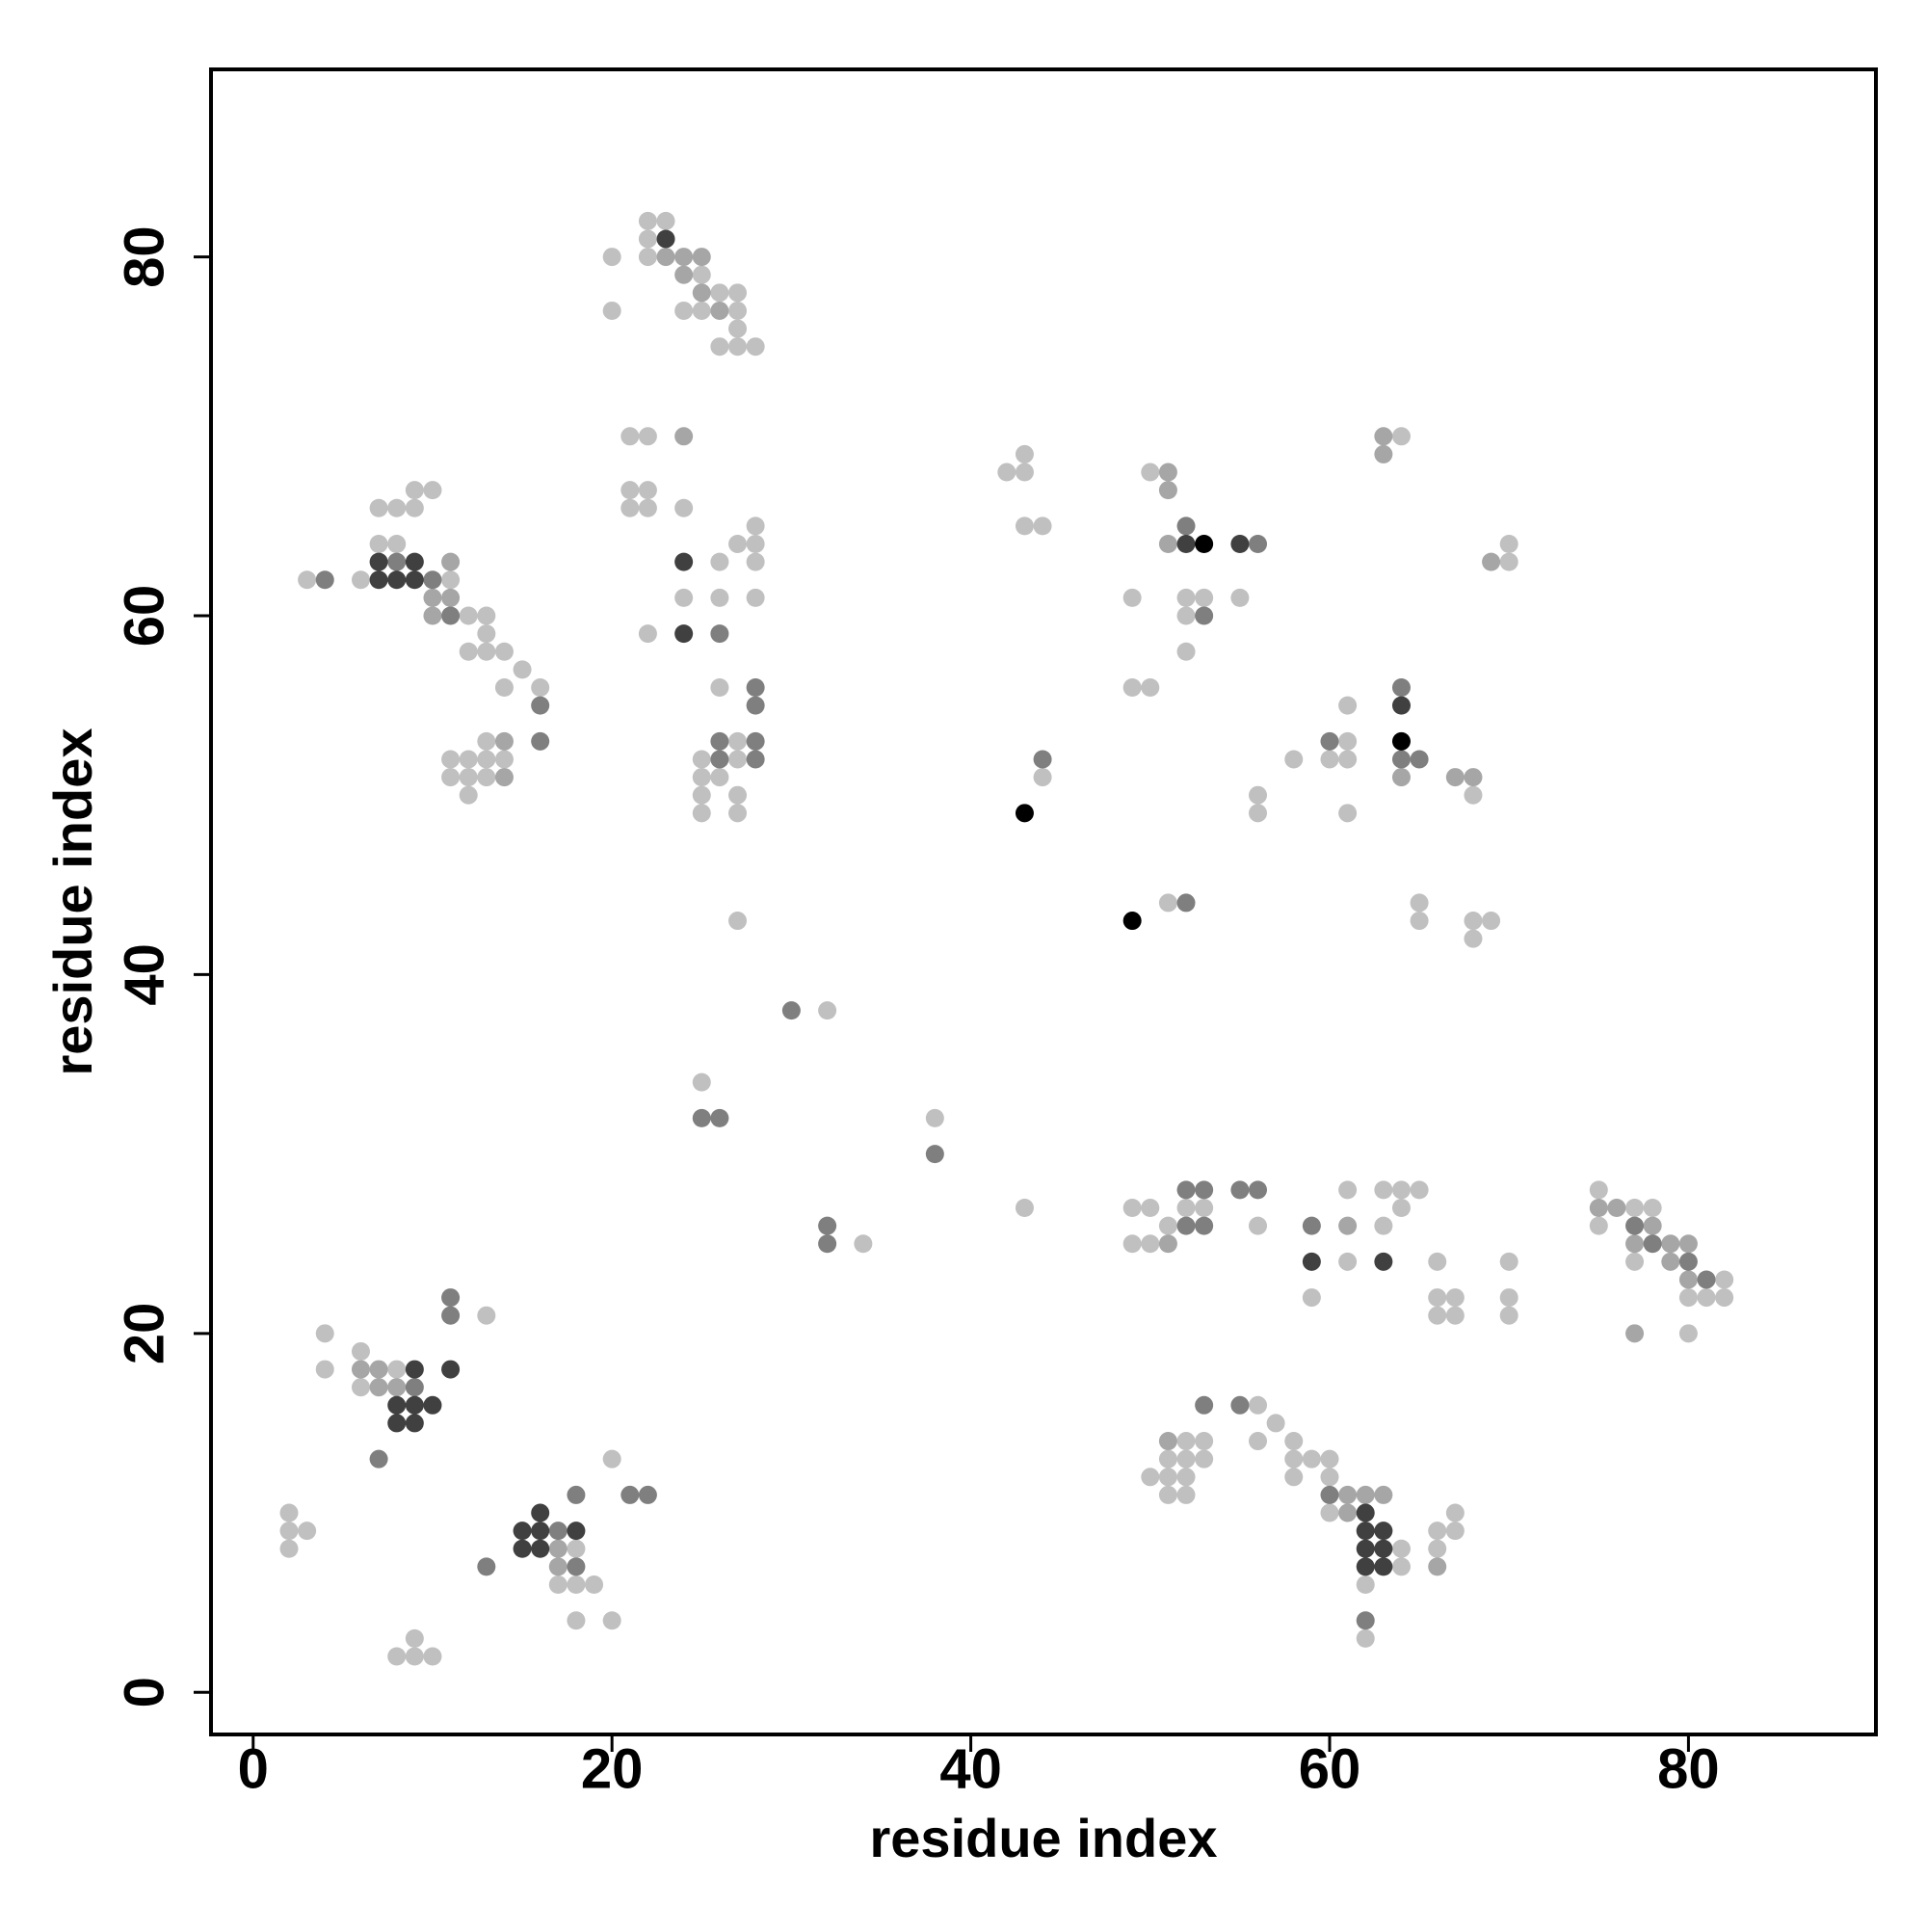  I want to click on y-tick-label: 20, so click(144, 1334).